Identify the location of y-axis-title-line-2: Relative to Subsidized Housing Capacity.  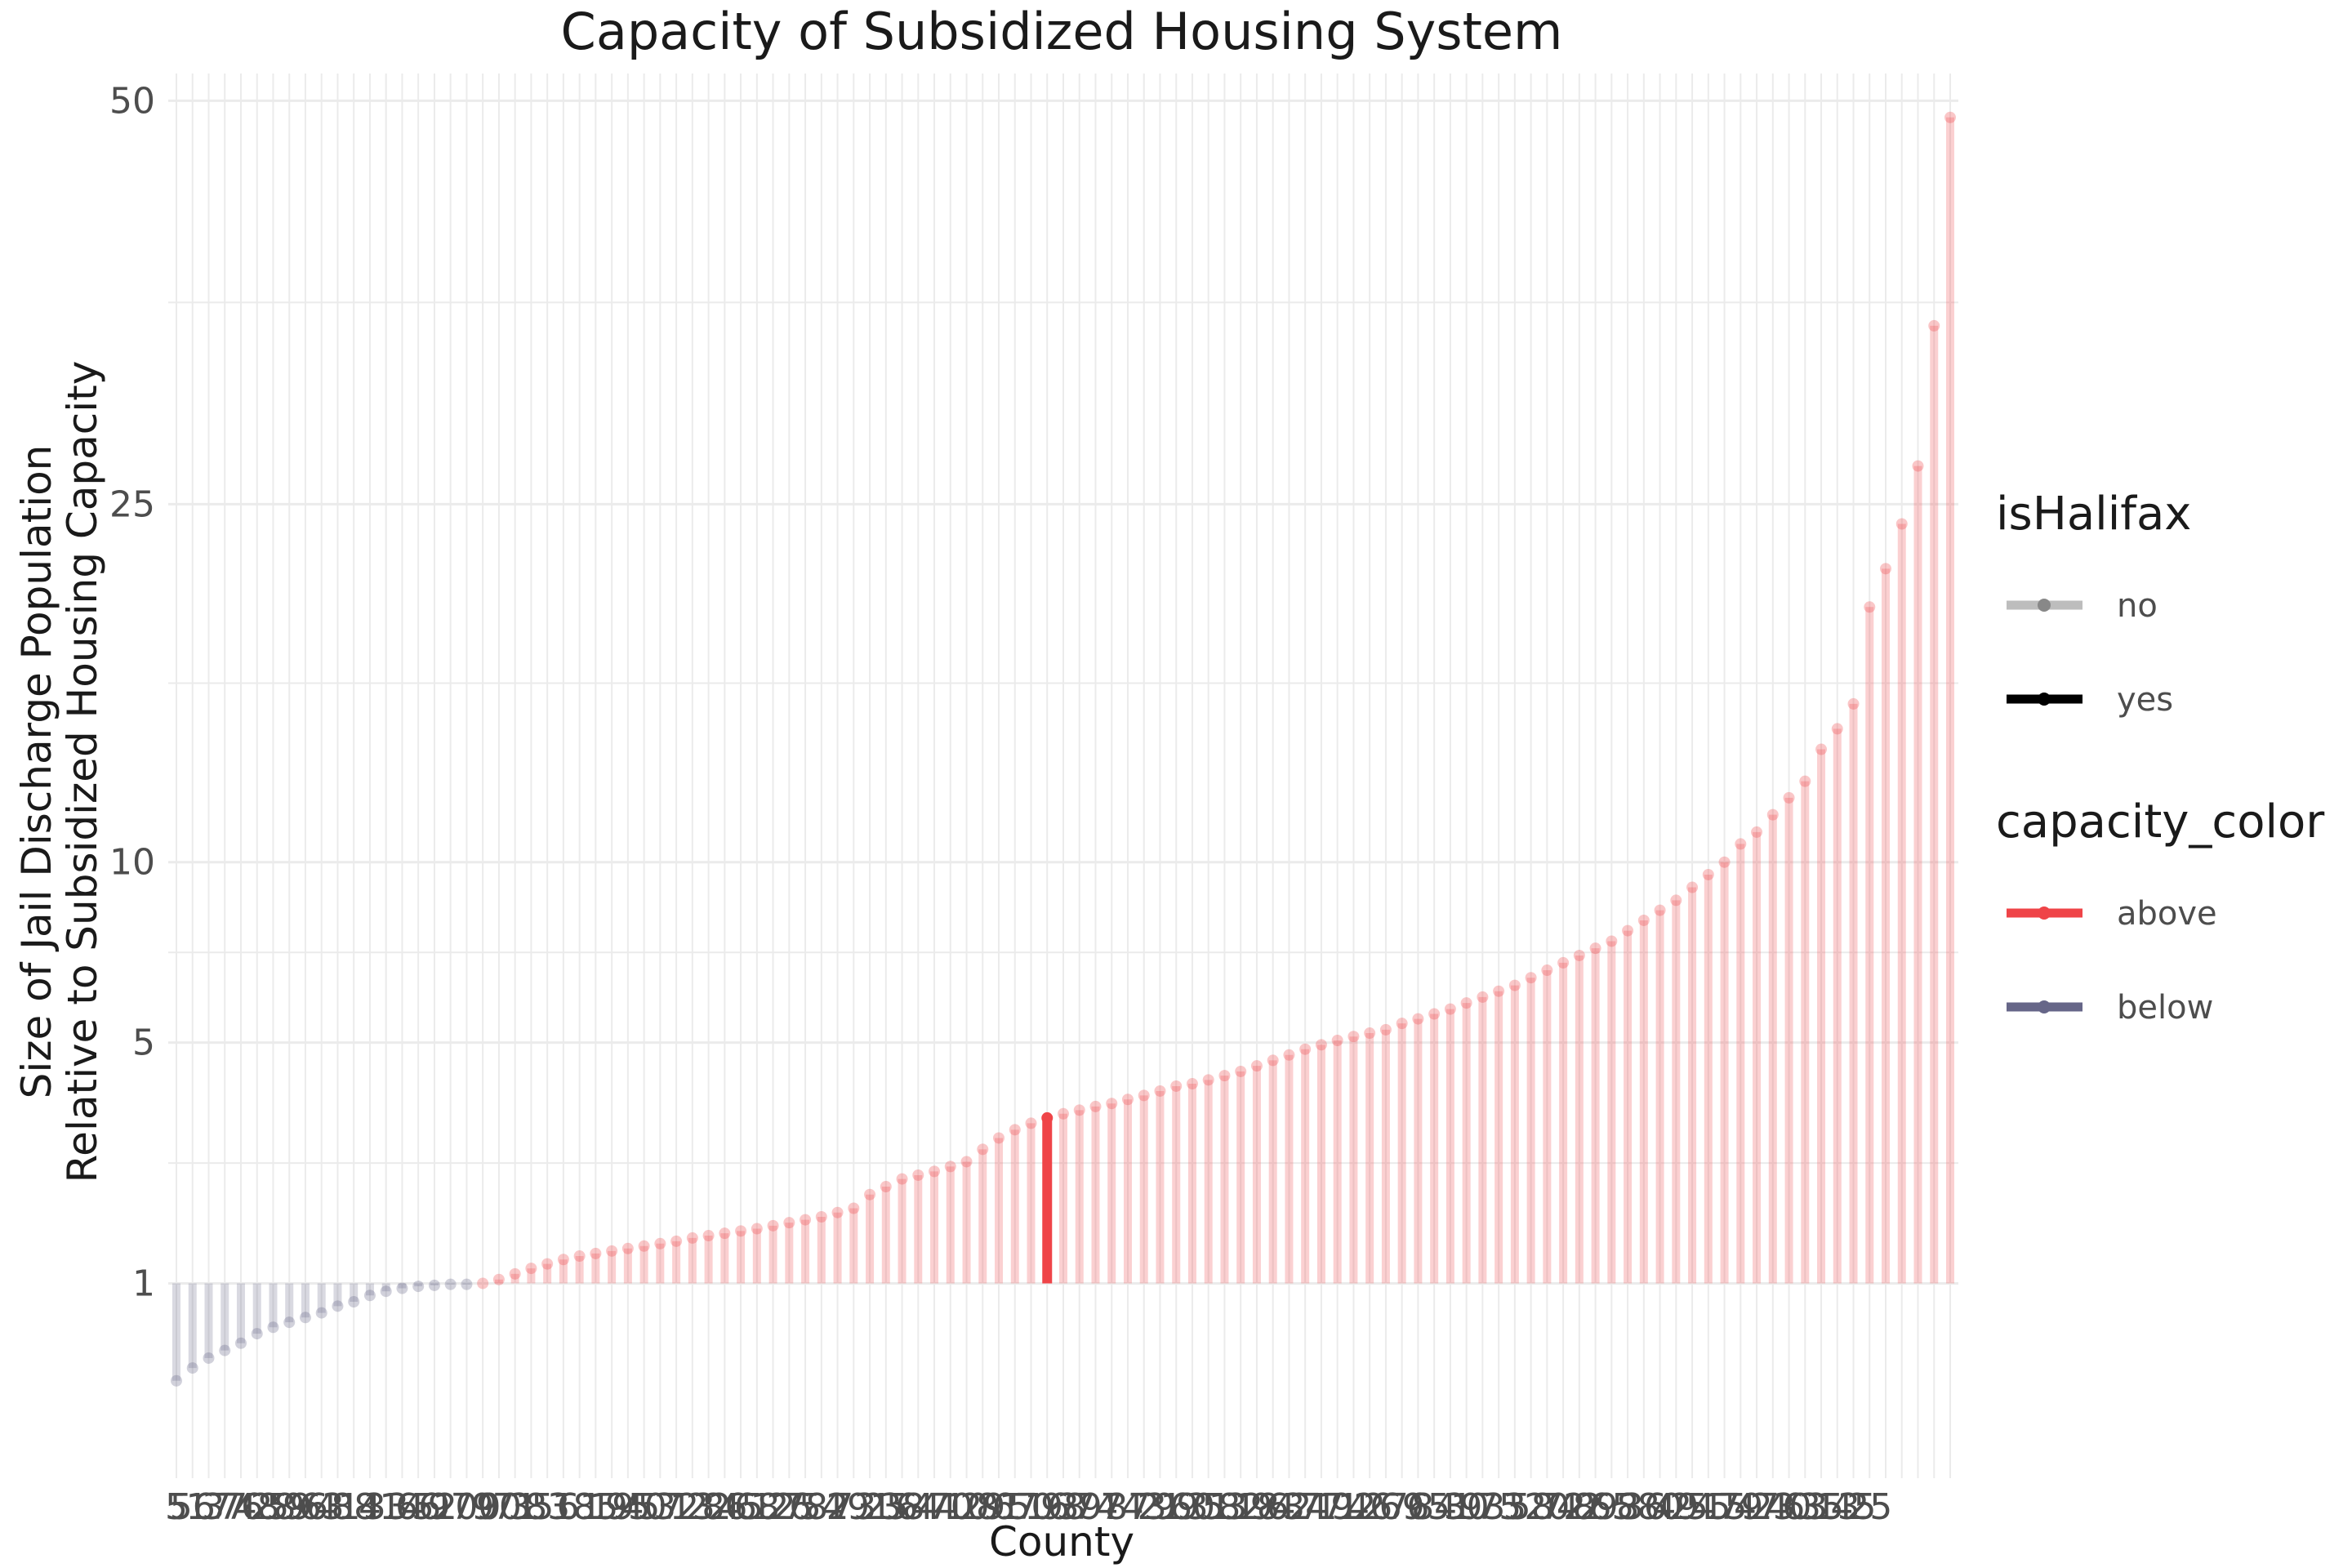
(82, 772).